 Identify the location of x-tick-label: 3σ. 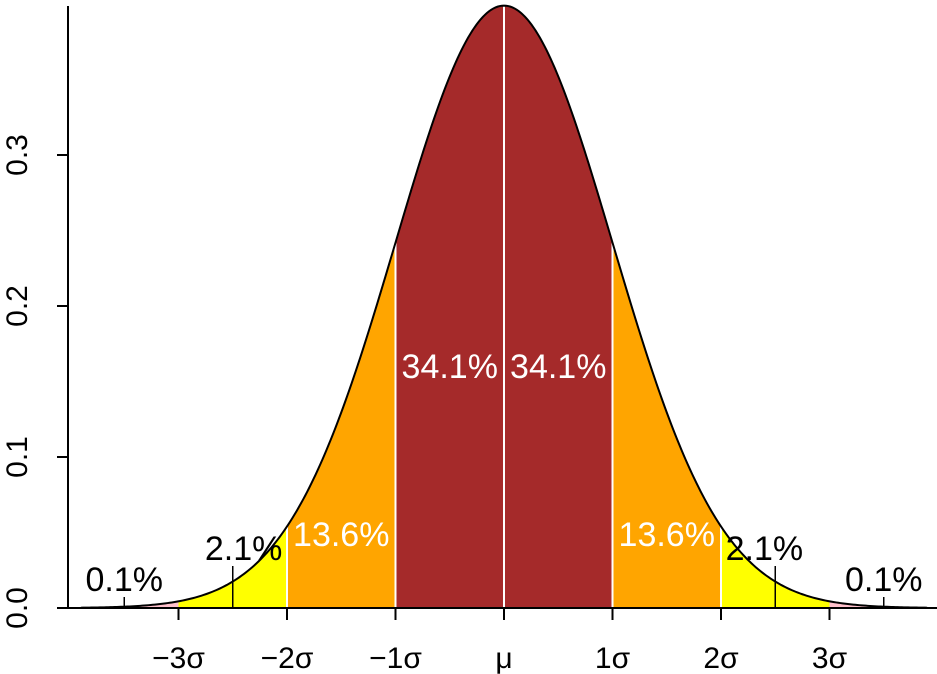
(830, 658).